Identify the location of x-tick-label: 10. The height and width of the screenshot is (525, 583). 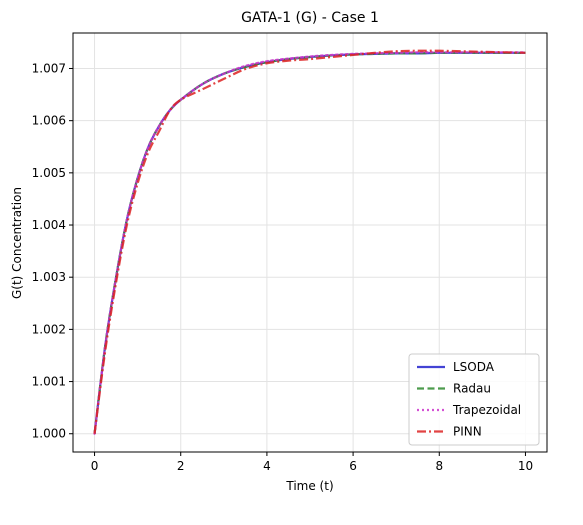
(525, 466).